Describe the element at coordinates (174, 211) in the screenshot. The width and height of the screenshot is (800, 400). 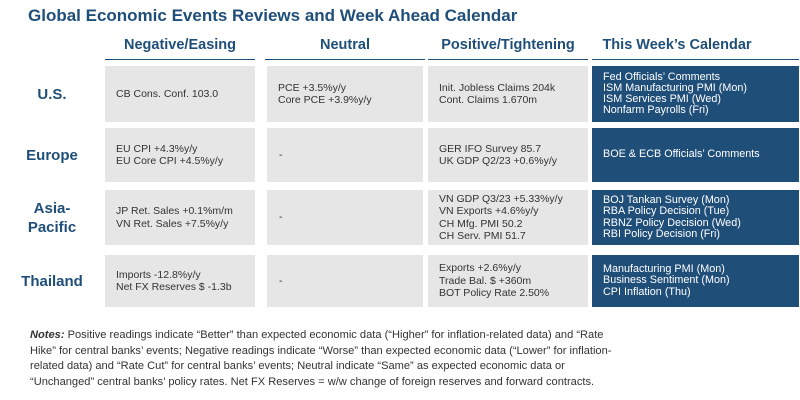
I see `cell-line: JP Ret. Sales +0.1%m/m` at that location.